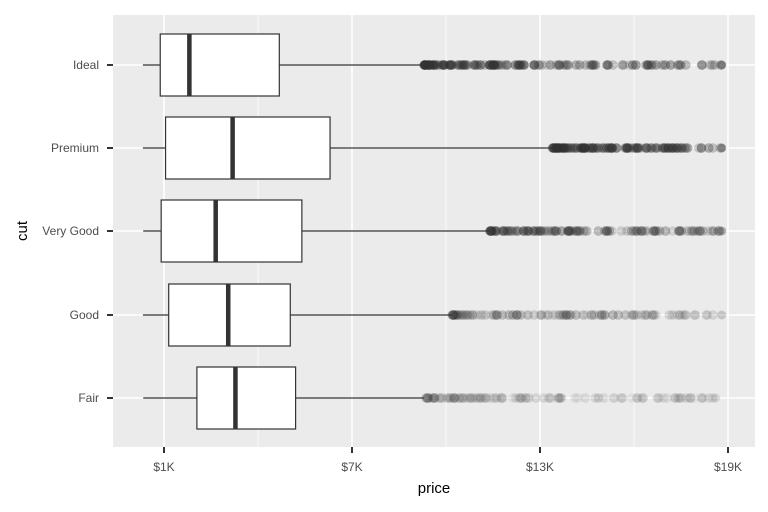 The height and width of the screenshot is (512, 768). Describe the element at coordinates (219, 65) in the screenshot. I see `box-iqr` at that location.